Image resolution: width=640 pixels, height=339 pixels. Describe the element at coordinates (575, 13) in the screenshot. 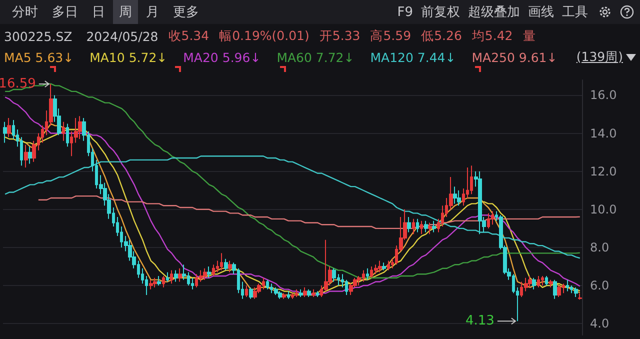

I see `text: 工具` at that location.